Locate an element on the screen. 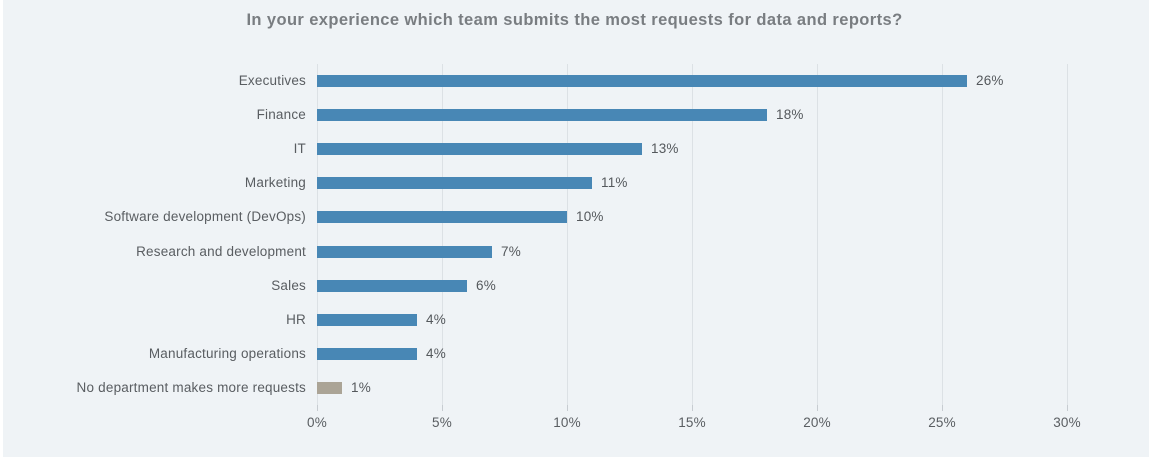  x-axis-tick-label: 10% is located at coordinates (567, 422).